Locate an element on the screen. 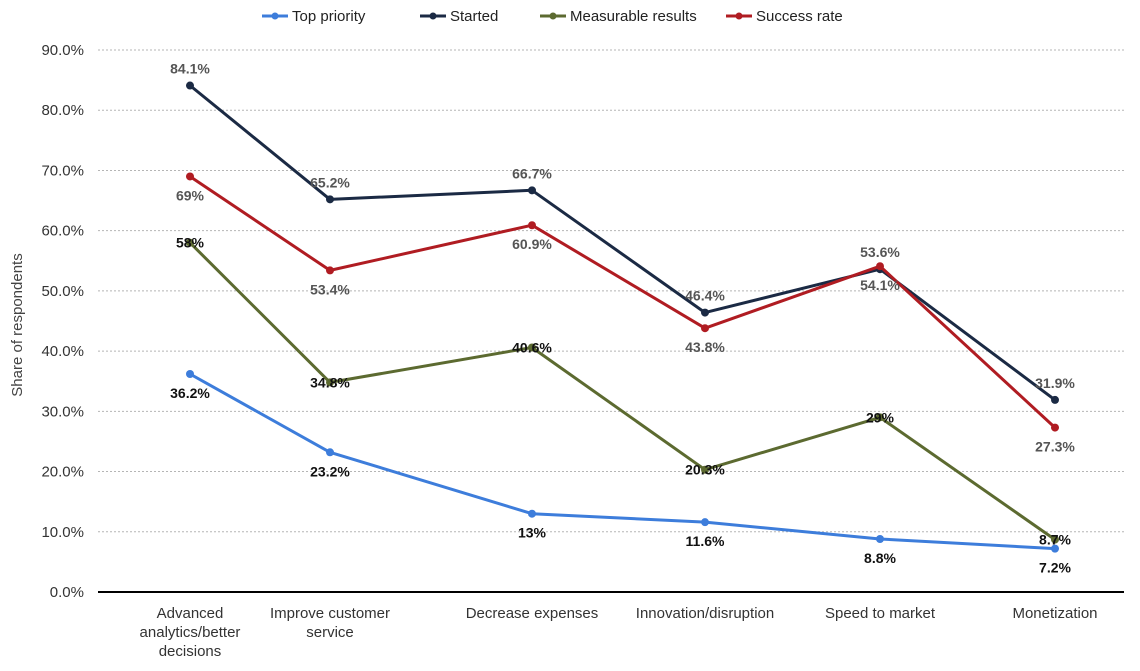 The width and height of the screenshot is (1140, 671). legend-item-top-priority: Top priority is located at coordinates (314, 16).